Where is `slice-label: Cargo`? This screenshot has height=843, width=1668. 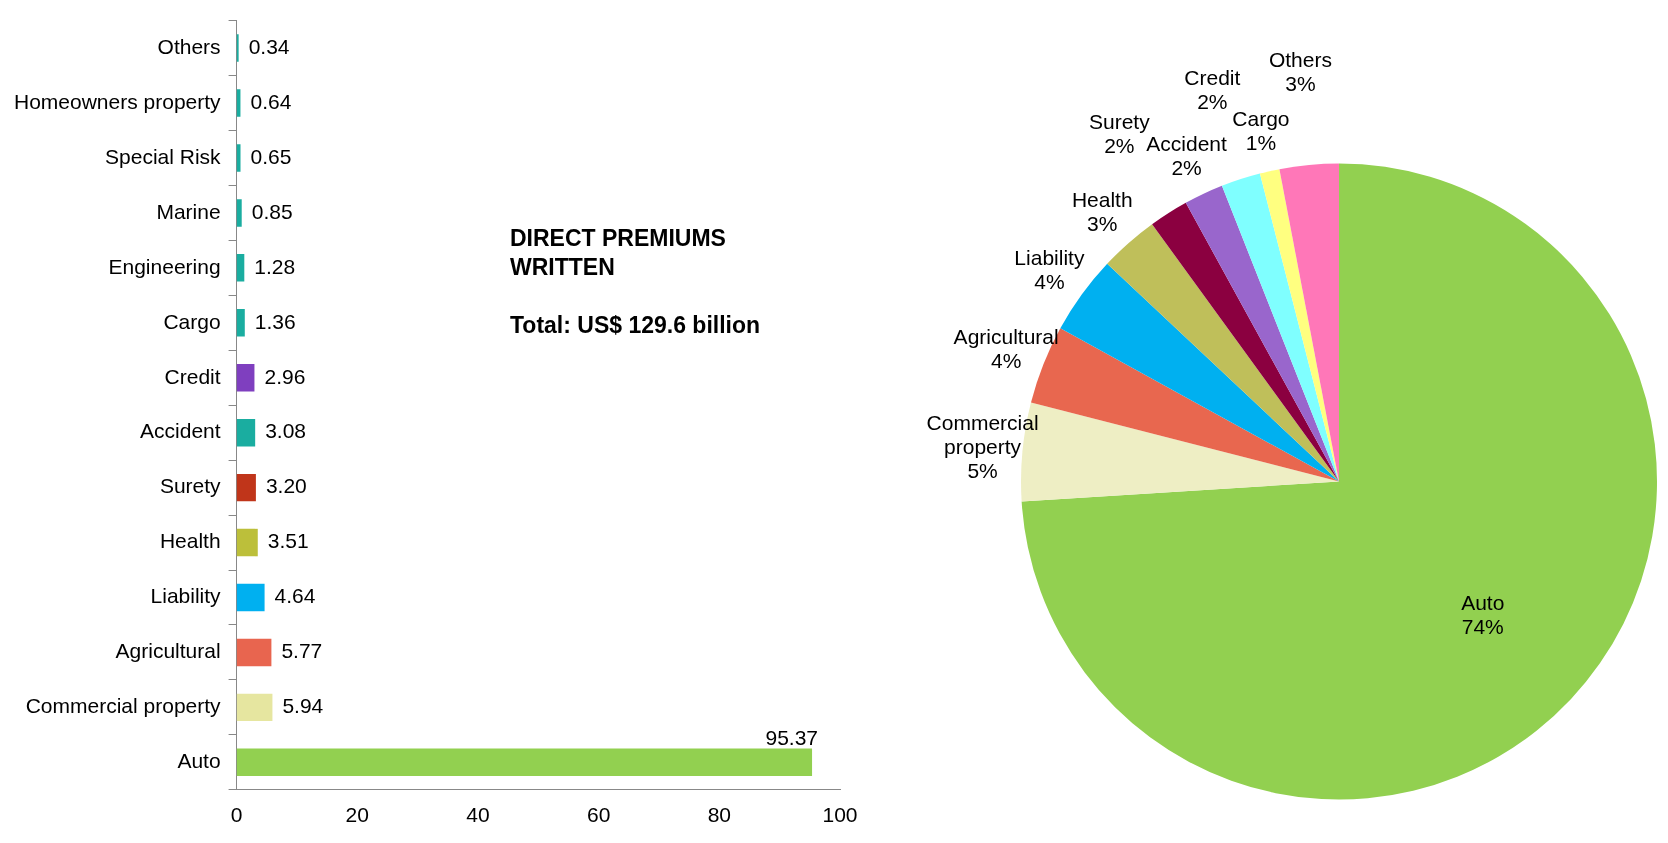
slice-label: Cargo is located at coordinates (1261, 118).